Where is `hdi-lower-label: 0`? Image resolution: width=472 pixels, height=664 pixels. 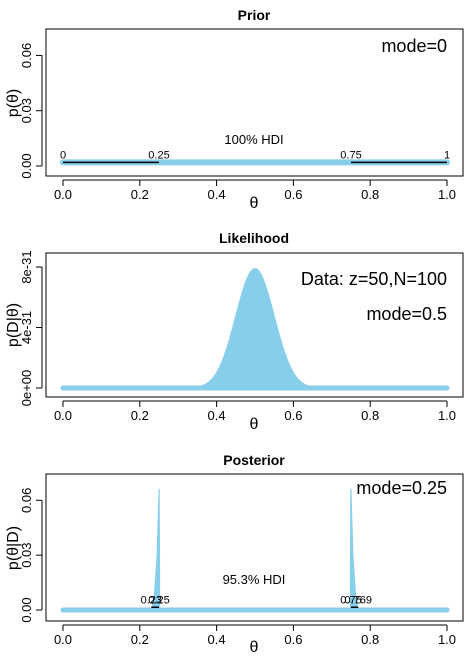 hdi-lower-label: 0 is located at coordinates (63, 155).